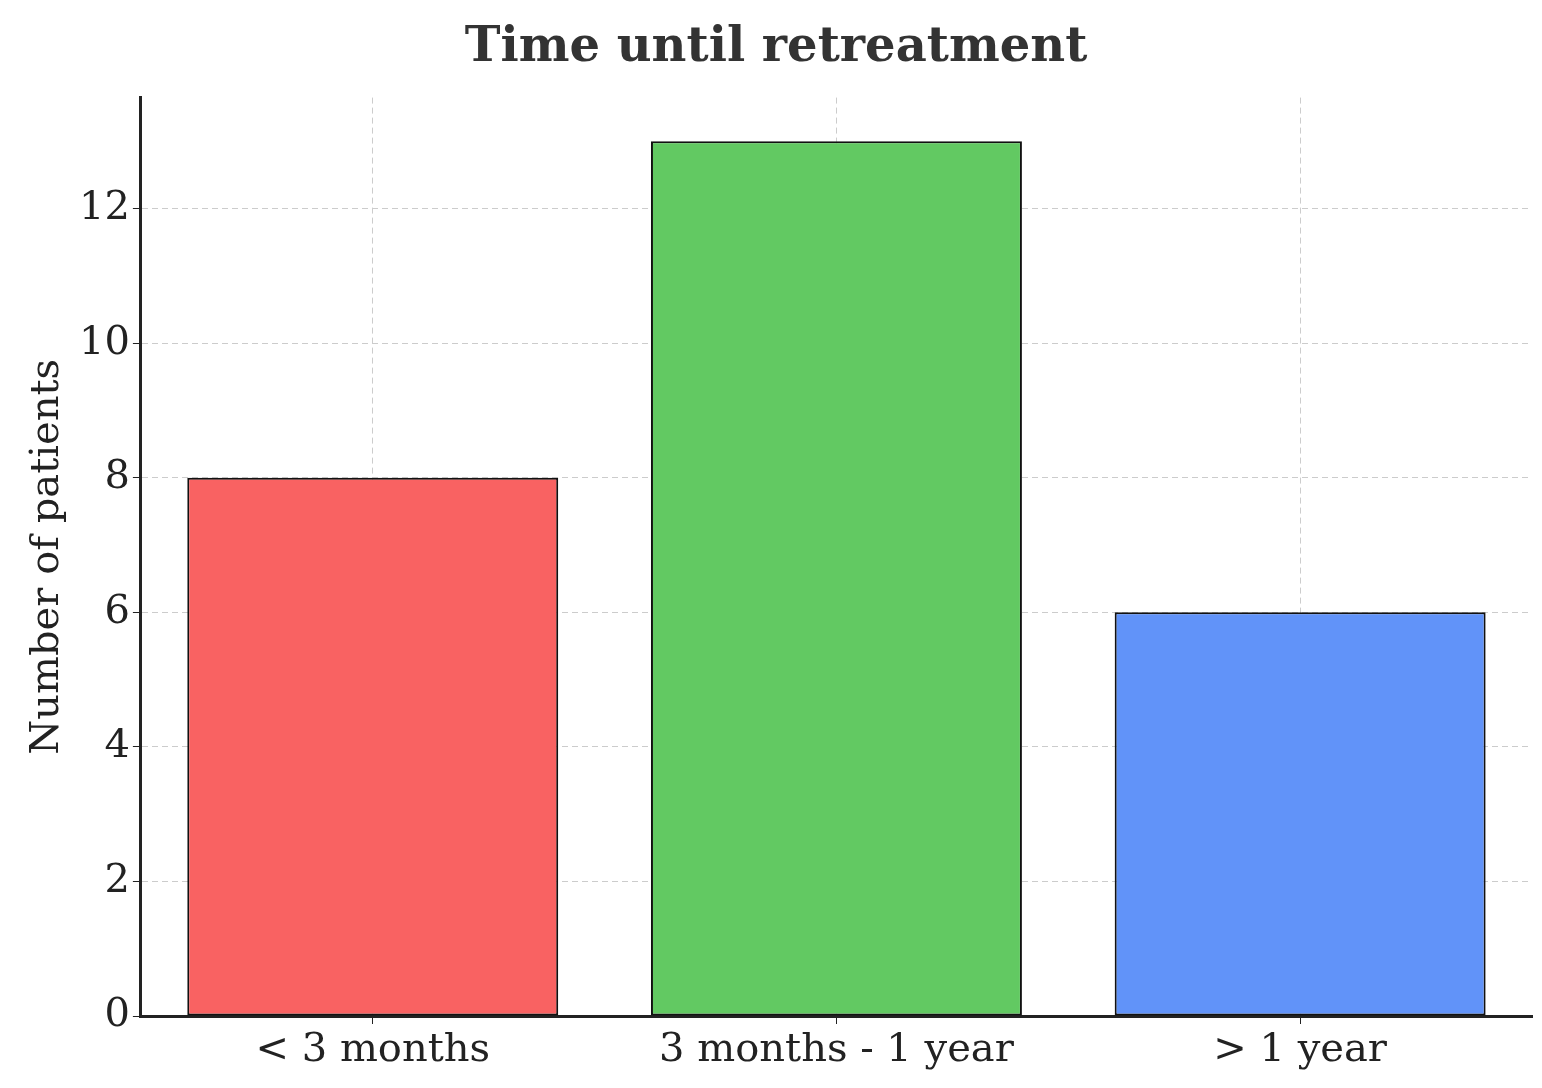 The width and height of the screenshot is (1542, 1088). What do you see at coordinates (117, 877) in the screenshot?
I see `y-tick-label: 2` at bounding box center [117, 877].